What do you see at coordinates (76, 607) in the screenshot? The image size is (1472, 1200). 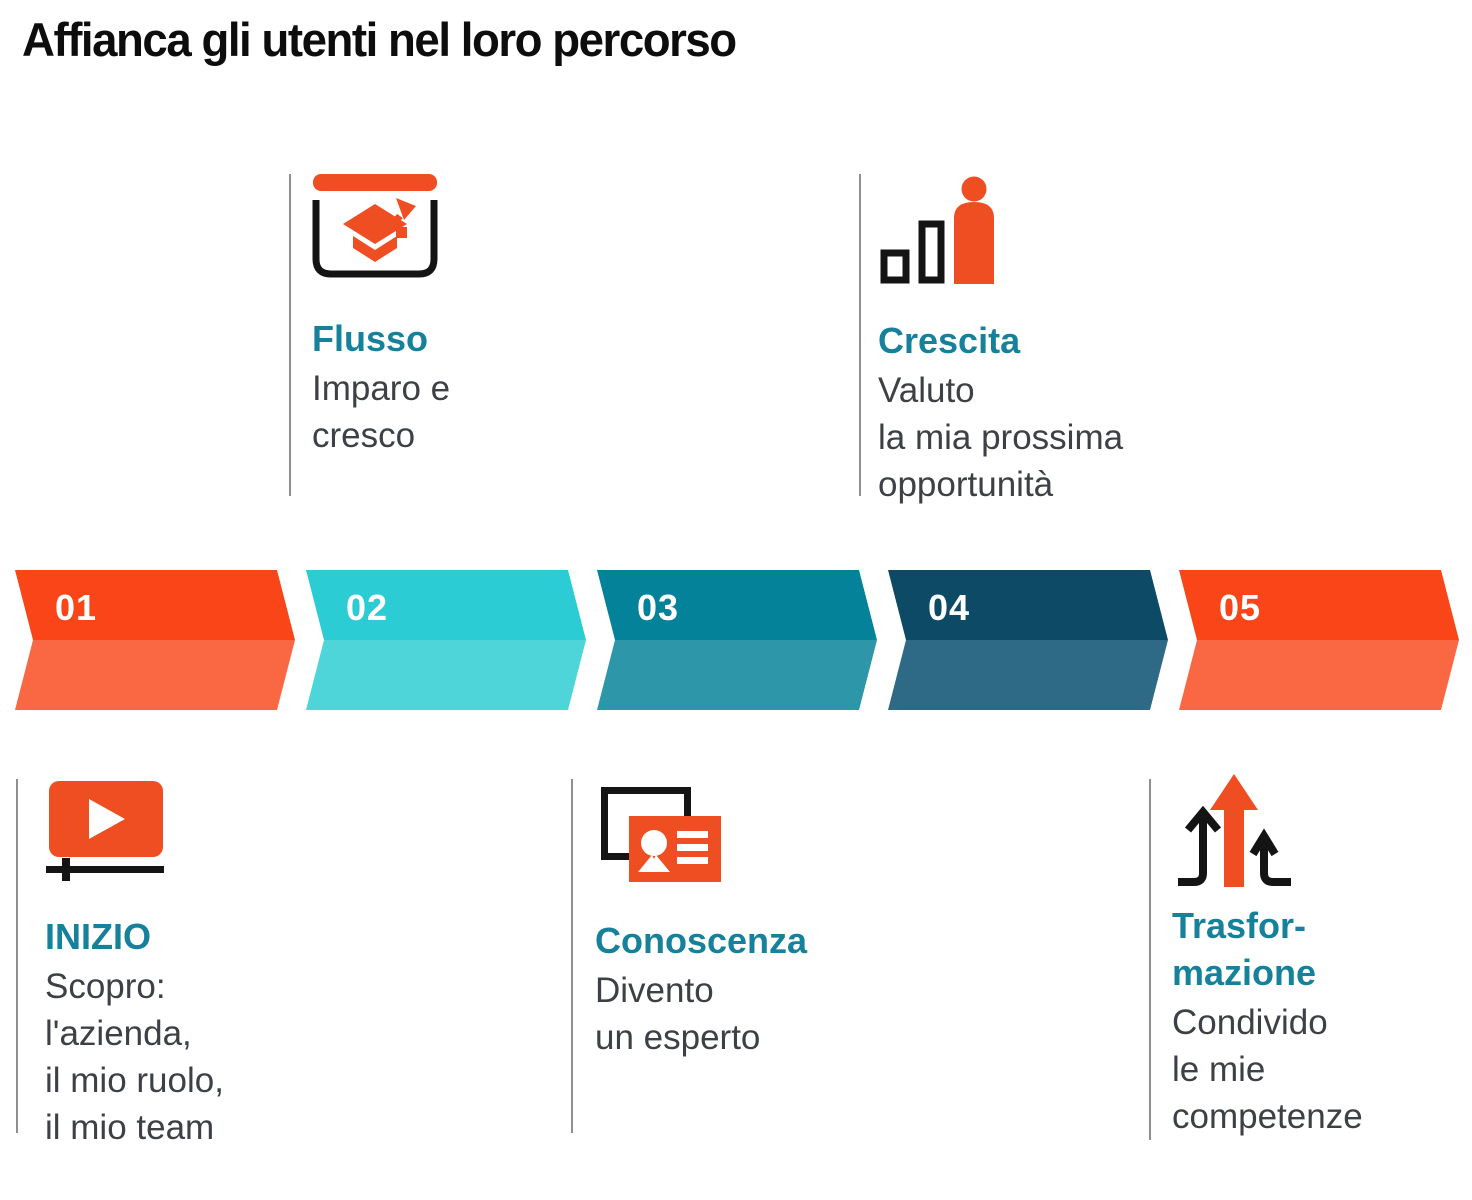 I see `step-number: 01` at bounding box center [76, 607].